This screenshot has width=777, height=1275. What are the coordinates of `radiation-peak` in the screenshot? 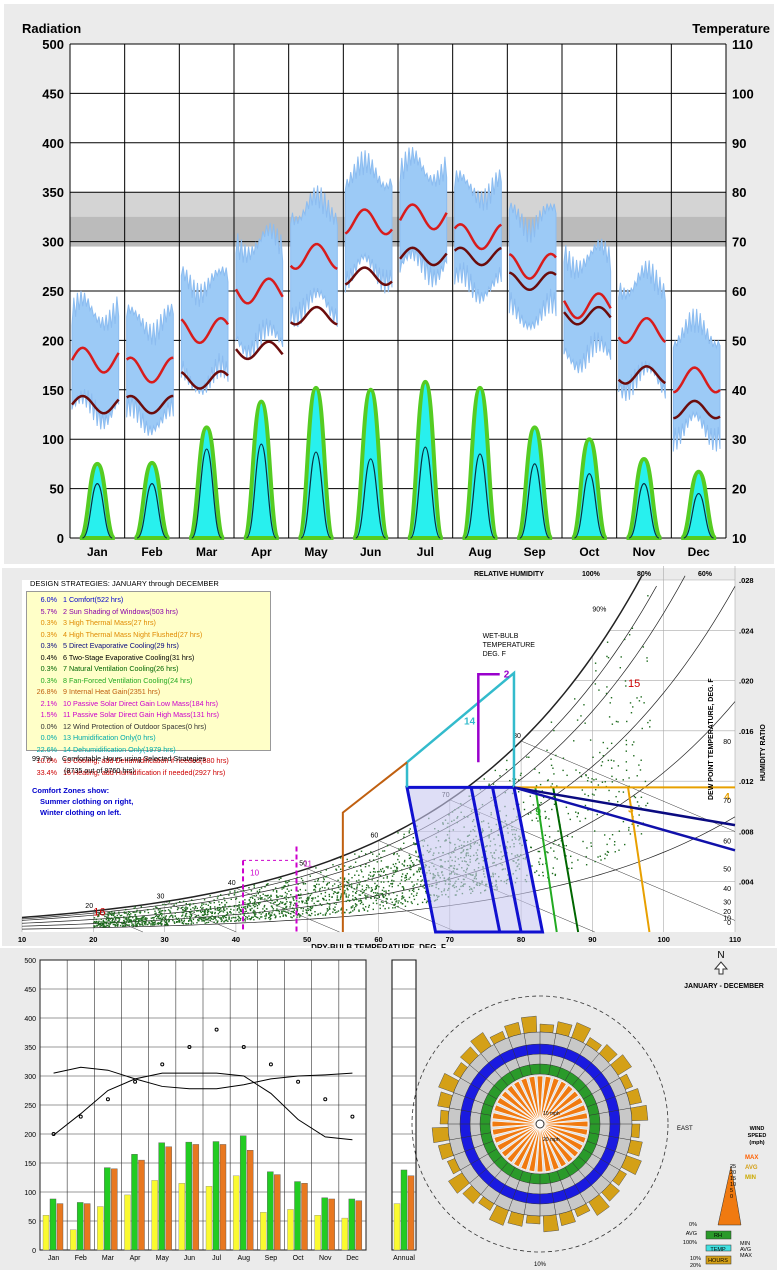 It's located at (589, 488).